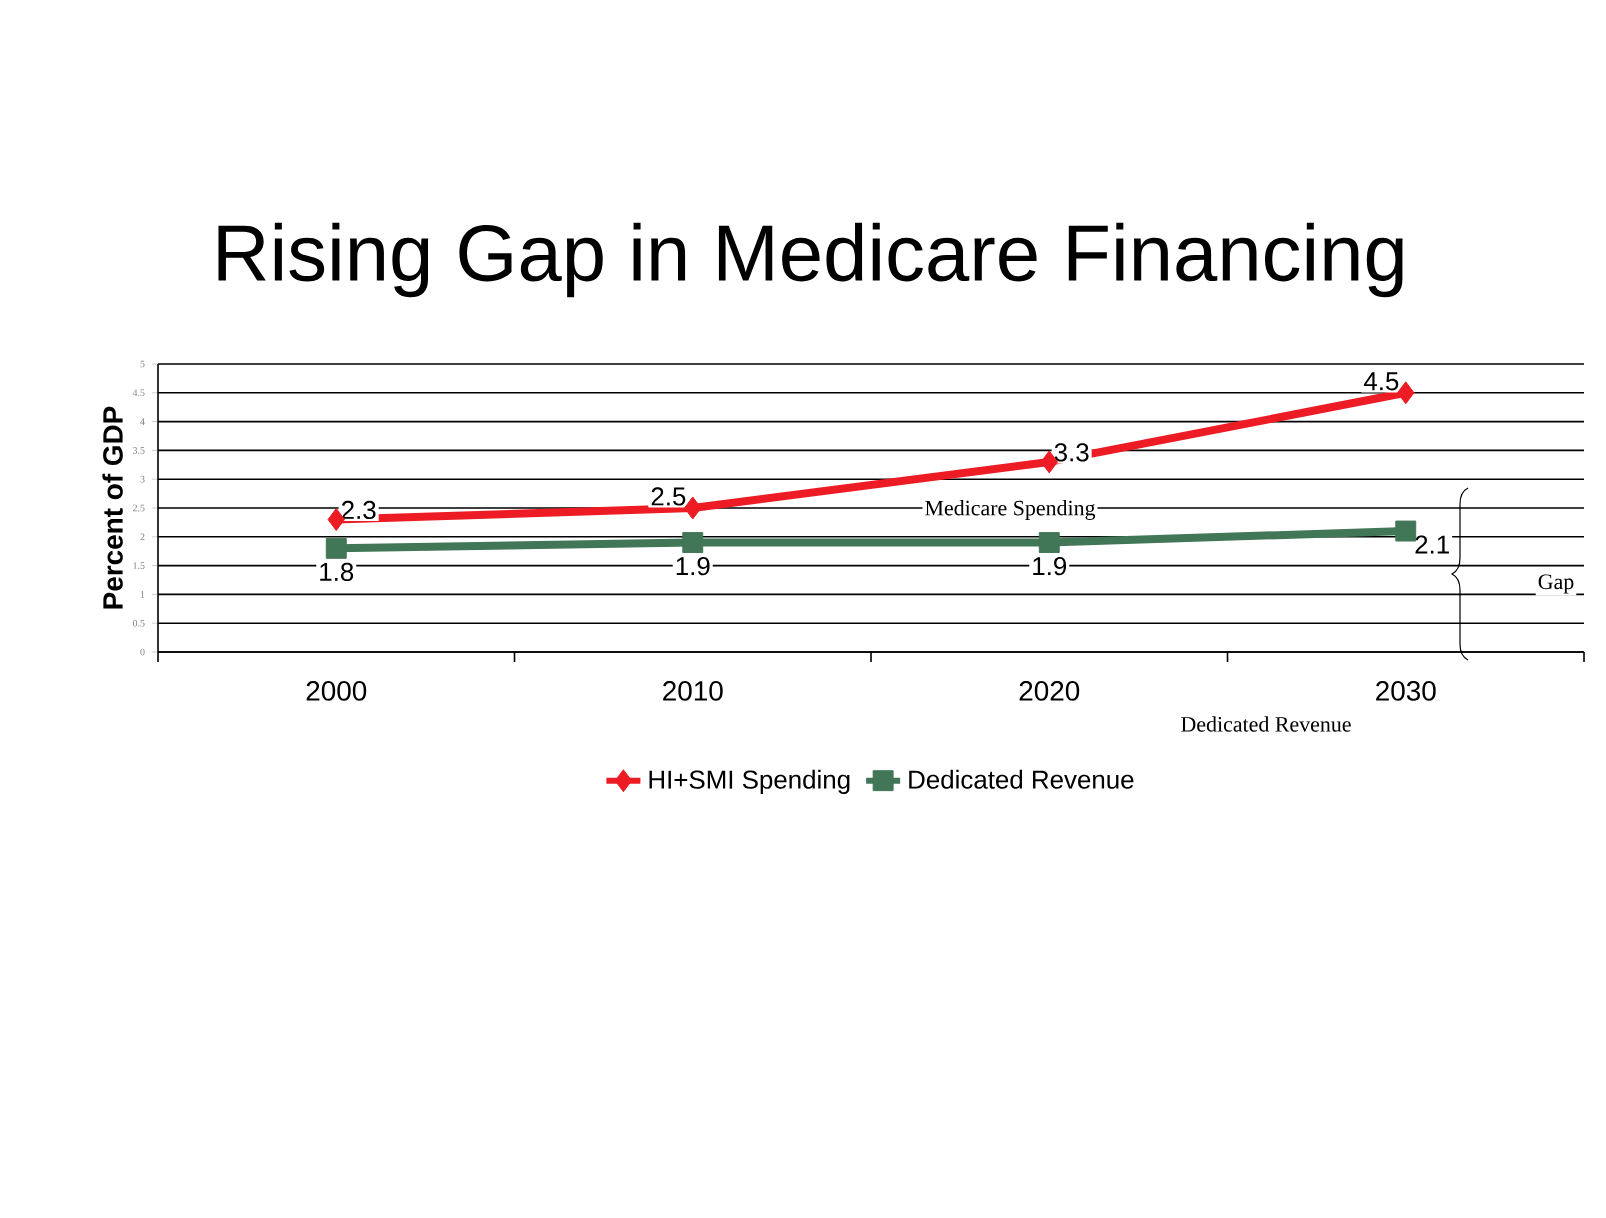  I want to click on legend-label: Dedicated Revenue, so click(1021, 779).